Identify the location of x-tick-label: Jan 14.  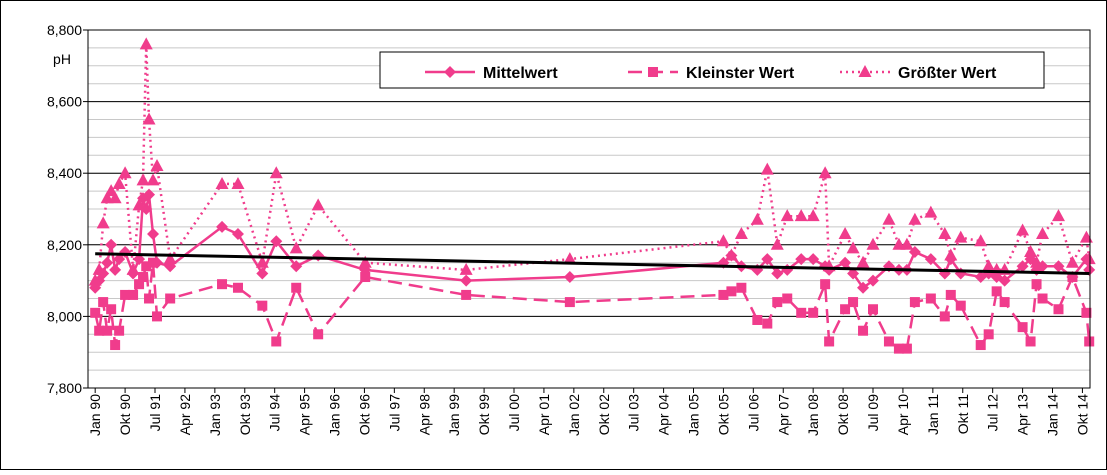
(1053, 415).